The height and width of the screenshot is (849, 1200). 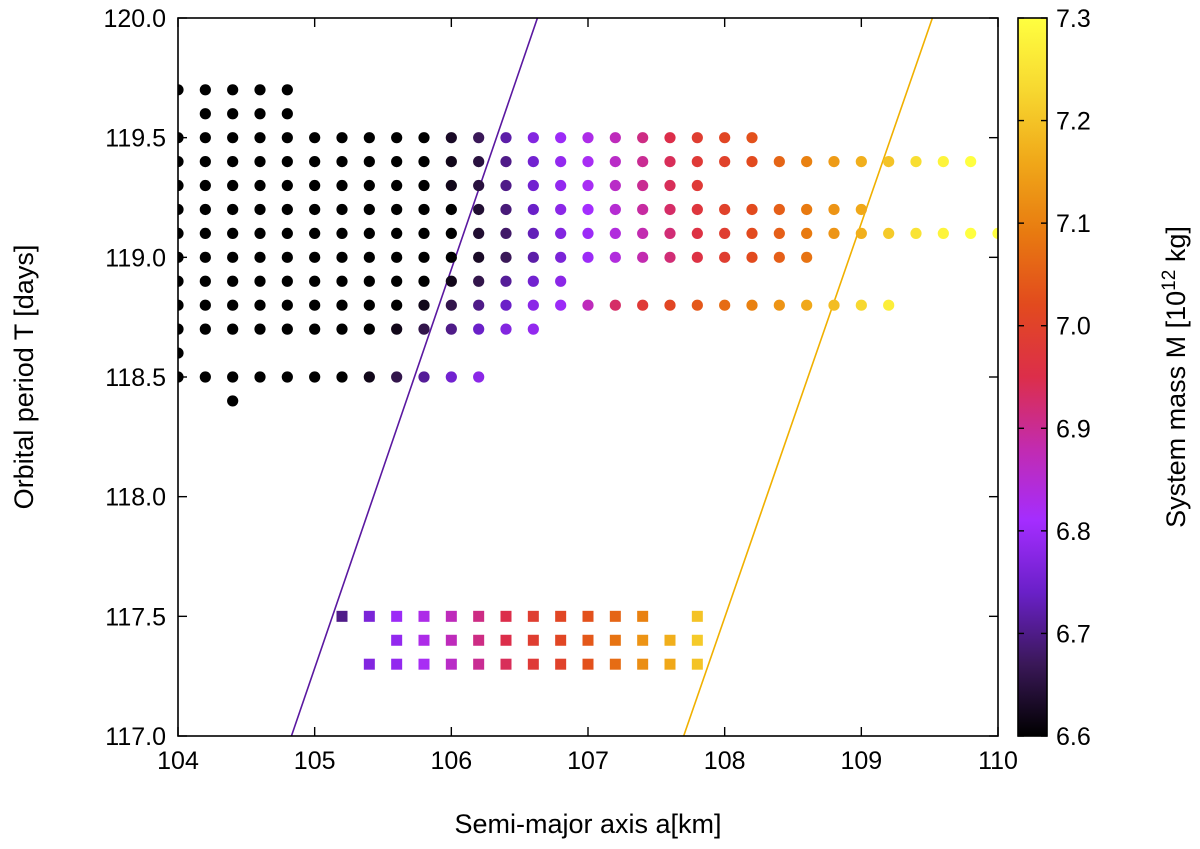 What do you see at coordinates (1073, 429) in the screenshot?
I see `colorbar-tick-label: 6.9` at bounding box center [1073, 429].